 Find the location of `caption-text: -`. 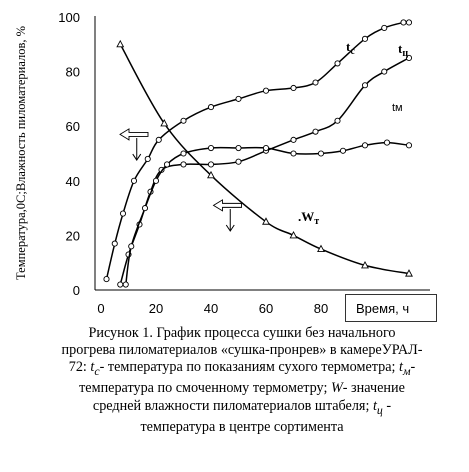

caption-text: - is located at coordinates (413, 367).